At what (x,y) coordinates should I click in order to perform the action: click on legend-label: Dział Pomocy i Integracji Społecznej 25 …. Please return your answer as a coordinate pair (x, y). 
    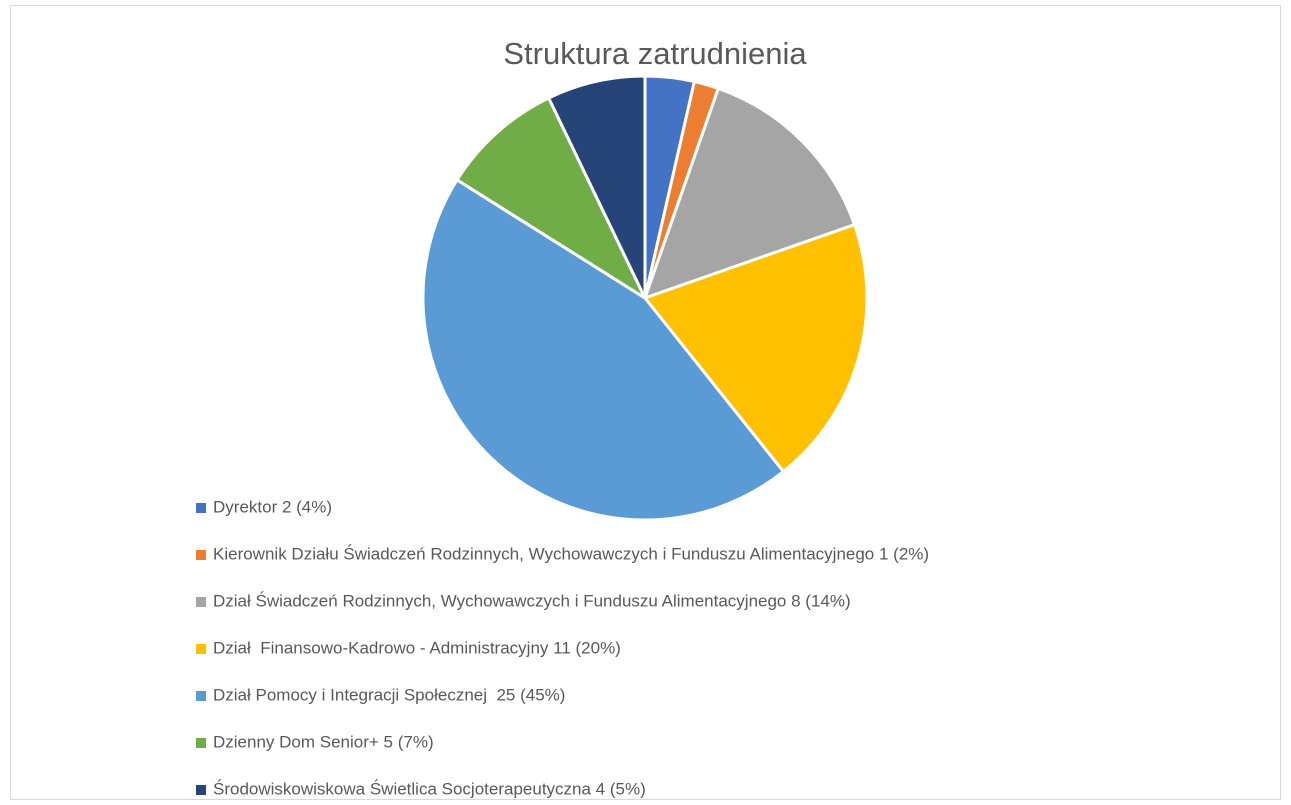
    Looking at the image, I should click on (389, 694).